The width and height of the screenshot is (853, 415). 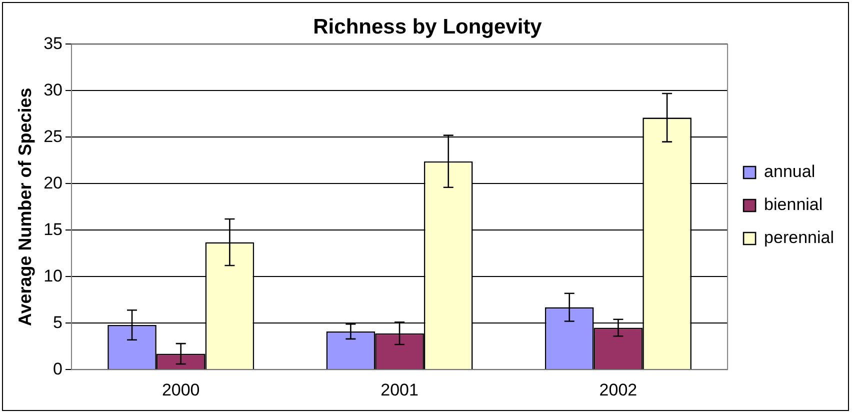 What do you see at coordinates (58, 368) in the screenshot?
I see `y-tick-label: 0` at bounding box center [58, 368].